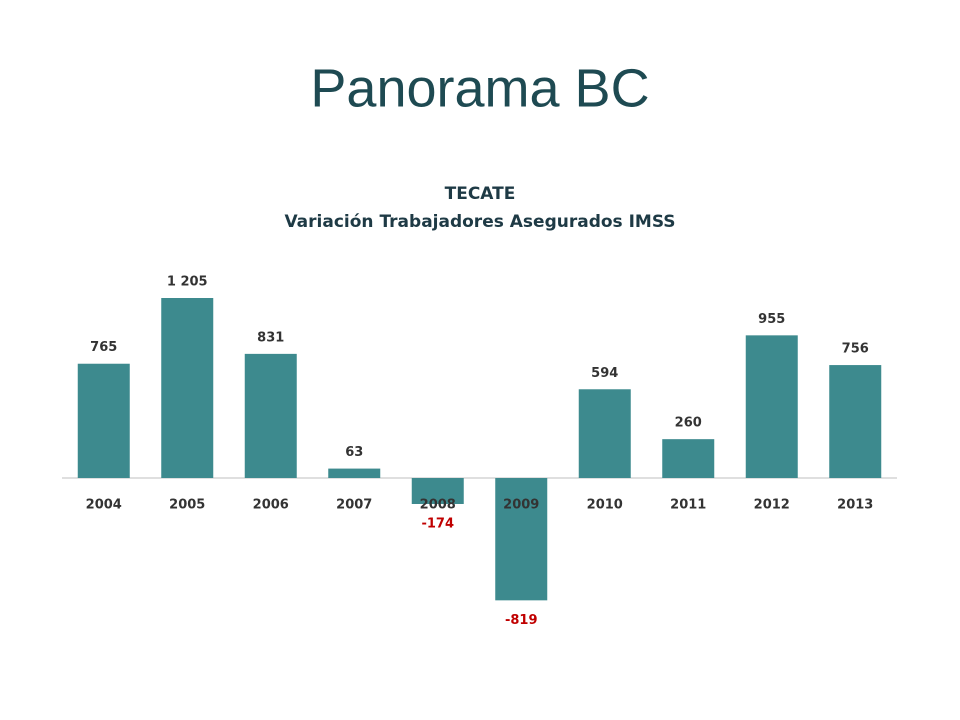 The width and height of the screenshot is (960, 720). I want to click on slide-title: Panorama BC, so click(479, 88).